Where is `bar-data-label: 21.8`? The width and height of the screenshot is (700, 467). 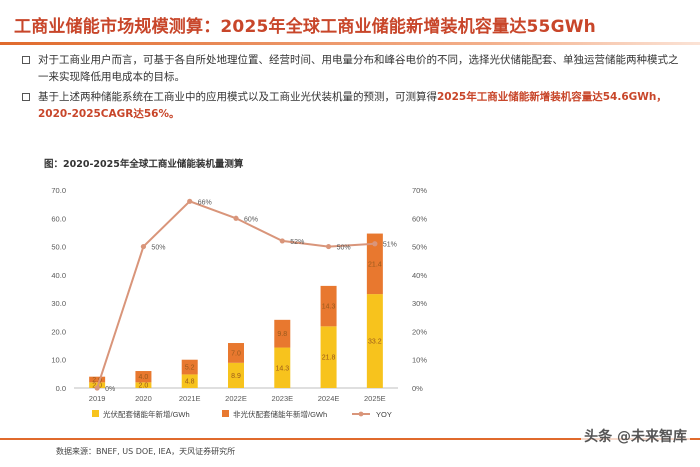 bar-data-label: 21.8 is located at coordinates (329, 358).